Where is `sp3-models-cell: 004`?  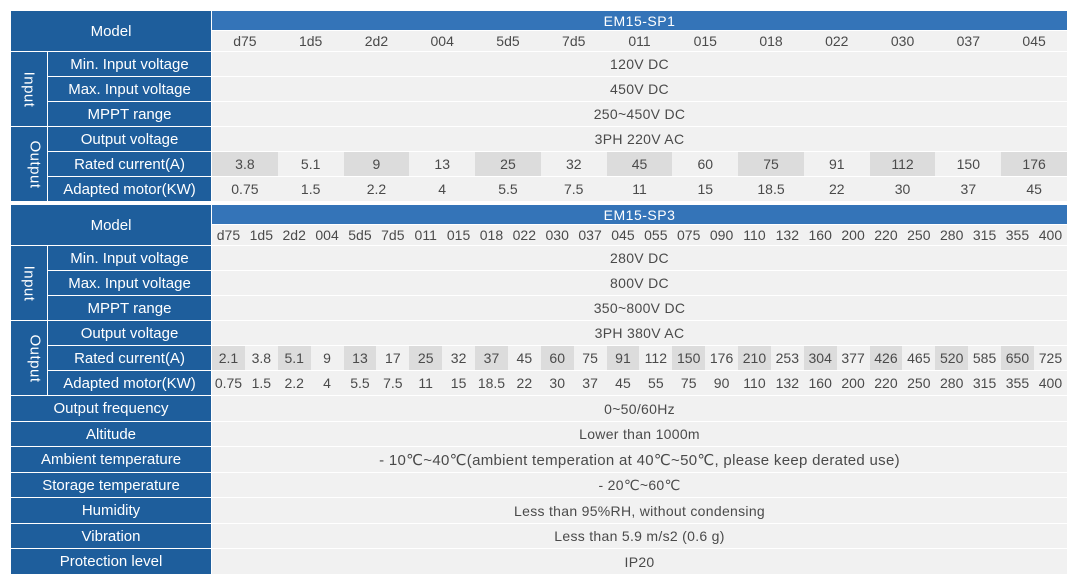
sp3-models-cell: 004 is located at coordinates (327, 235).